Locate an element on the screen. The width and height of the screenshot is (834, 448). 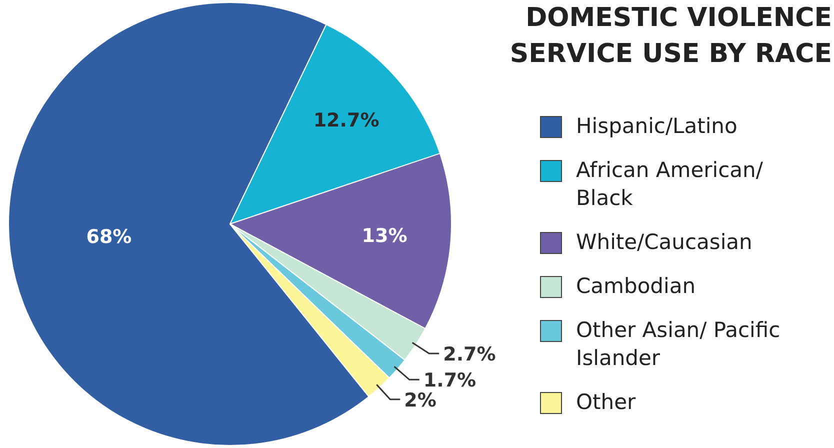
text: DOMESTIC VIOLENCE SERVICE USE BY RACE is located at coordinates (670, 36).